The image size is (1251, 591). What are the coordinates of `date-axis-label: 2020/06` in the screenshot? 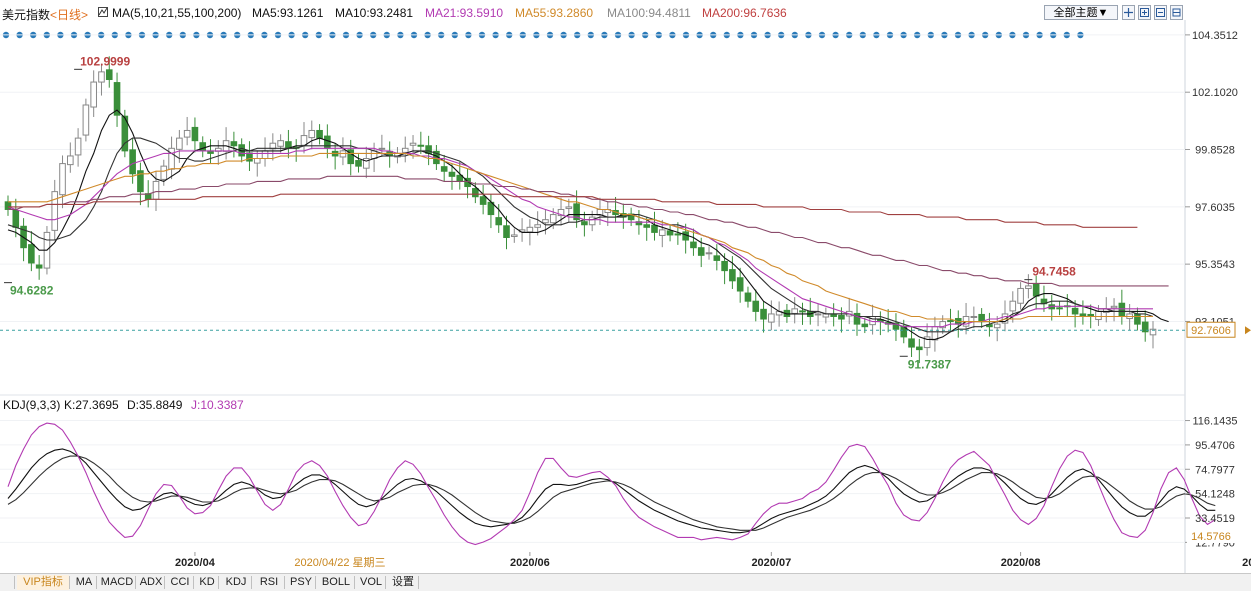 It's located at (530, 563).